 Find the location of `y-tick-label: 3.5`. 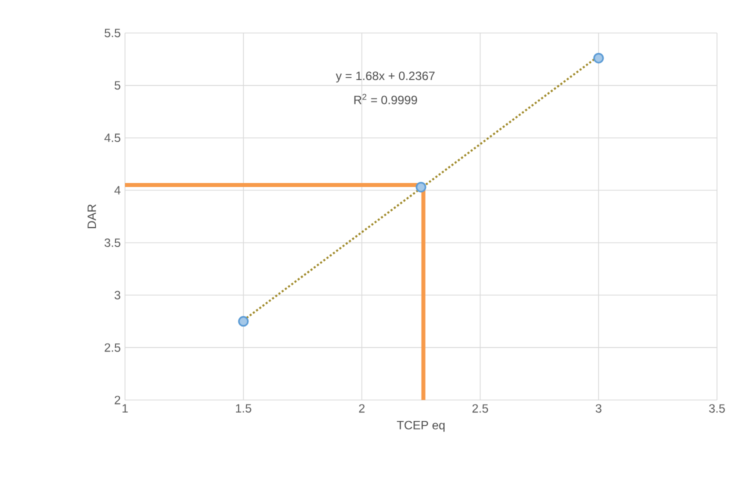

y-tick-label: 3.5 is located at coordinates (112, 242).